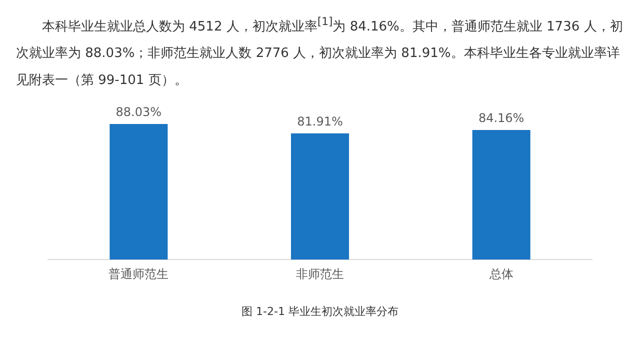 Image resolution: width=640 pixels, height=348 pixels. Describe the element at coordinates (138, 274) in the screenshot. I see `x-tick-label: 普通师范生` at that location.